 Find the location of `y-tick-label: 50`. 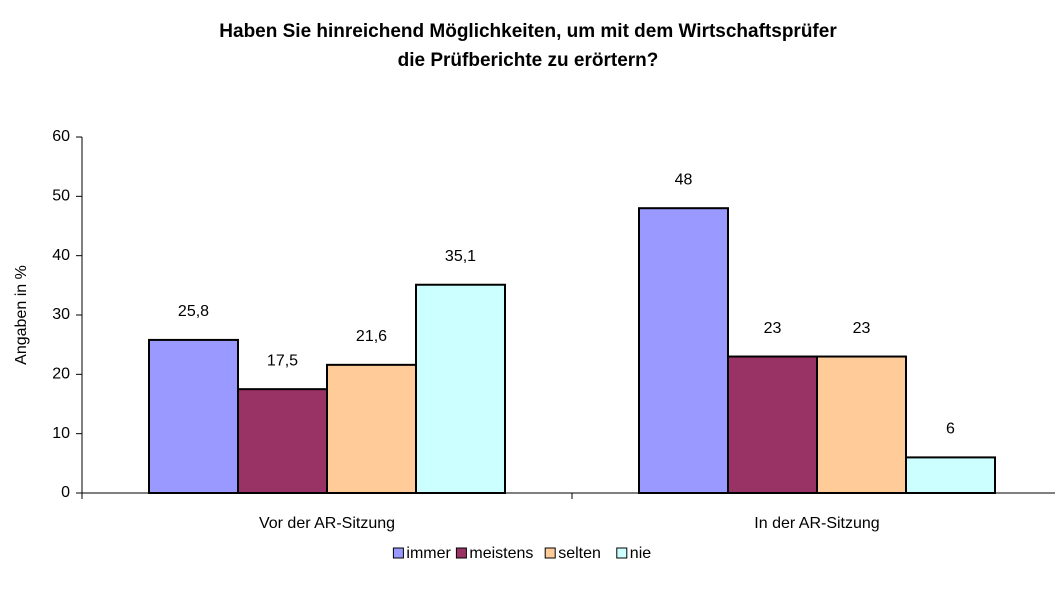

y-tick-label: 50 is located at coordinates (61, 196).